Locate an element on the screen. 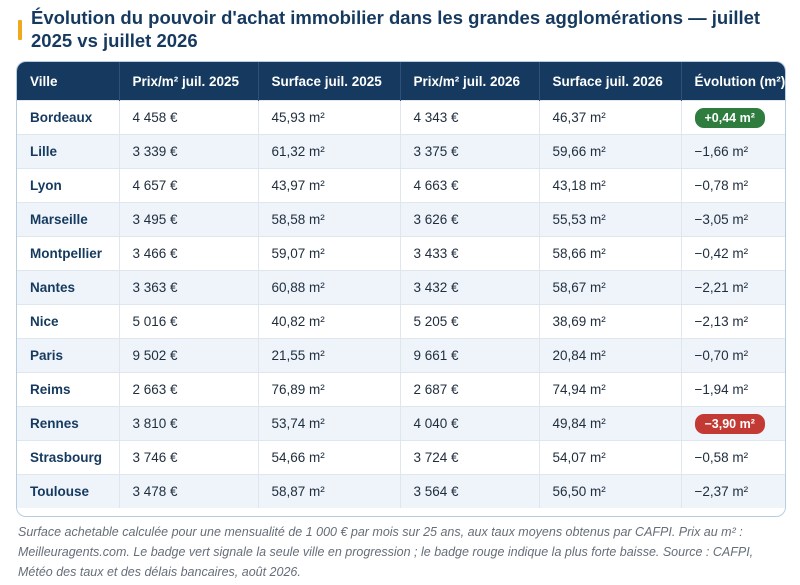 The height and width of the screenshot is (585, 800). cell-price-2026: 2 687 € is located at coordinates (470, 389).